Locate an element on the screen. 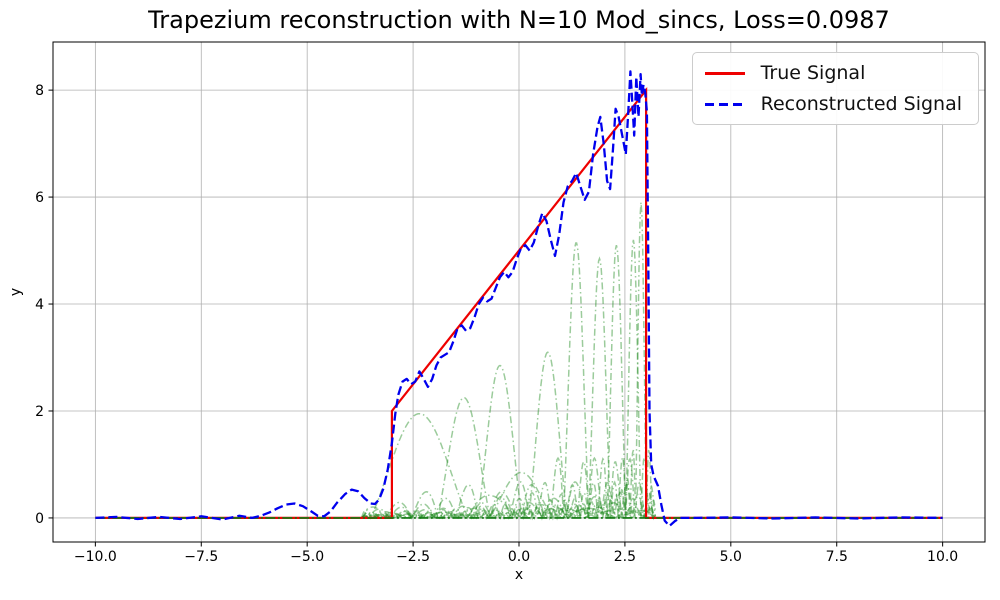 This screenshot has height=600, width=1000. y-tick-label: 6 is located at coordinates (39, 198).